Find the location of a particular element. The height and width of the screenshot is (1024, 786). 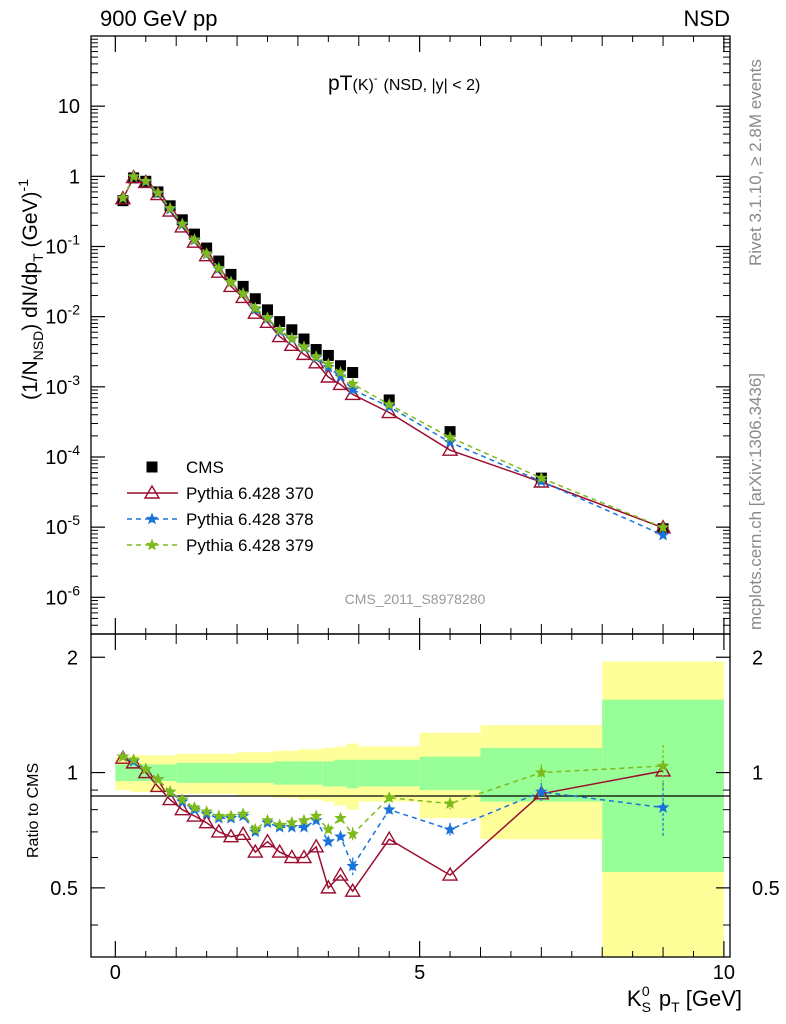

plot-title-particle: (K) is located at coordinates (363, 85).